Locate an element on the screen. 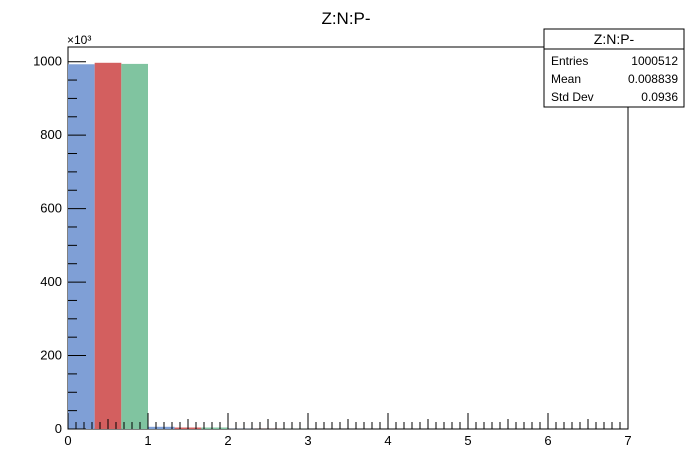  x-tick-label: 2 is located at coordinates (227, 440).